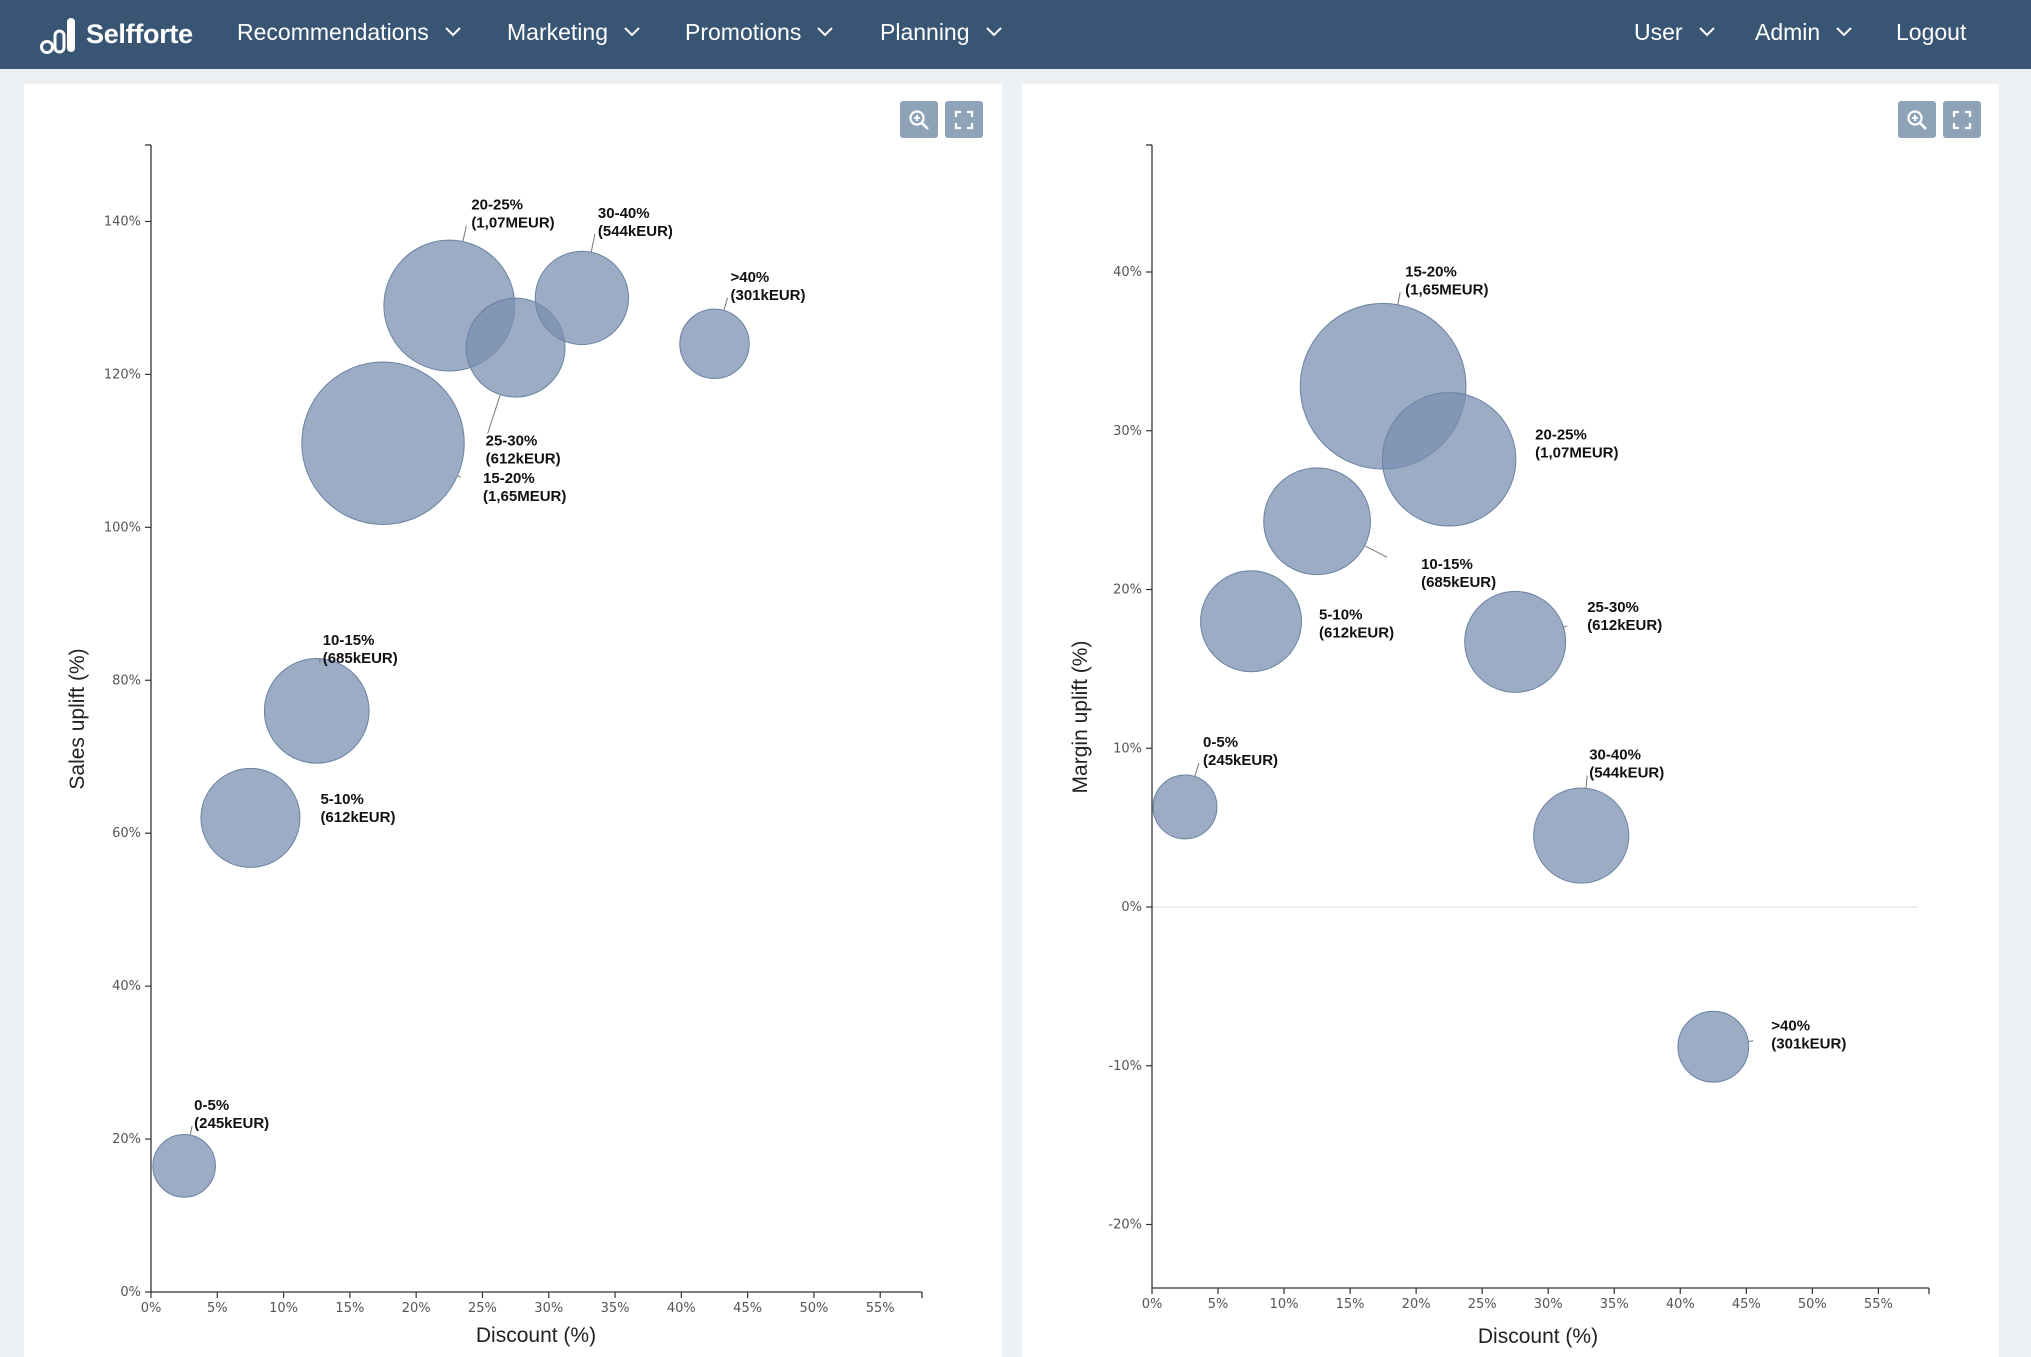  Describe the element at coordinates (116, 34) in the screenshot. I see `brand-logo: Selfforte` at that location.